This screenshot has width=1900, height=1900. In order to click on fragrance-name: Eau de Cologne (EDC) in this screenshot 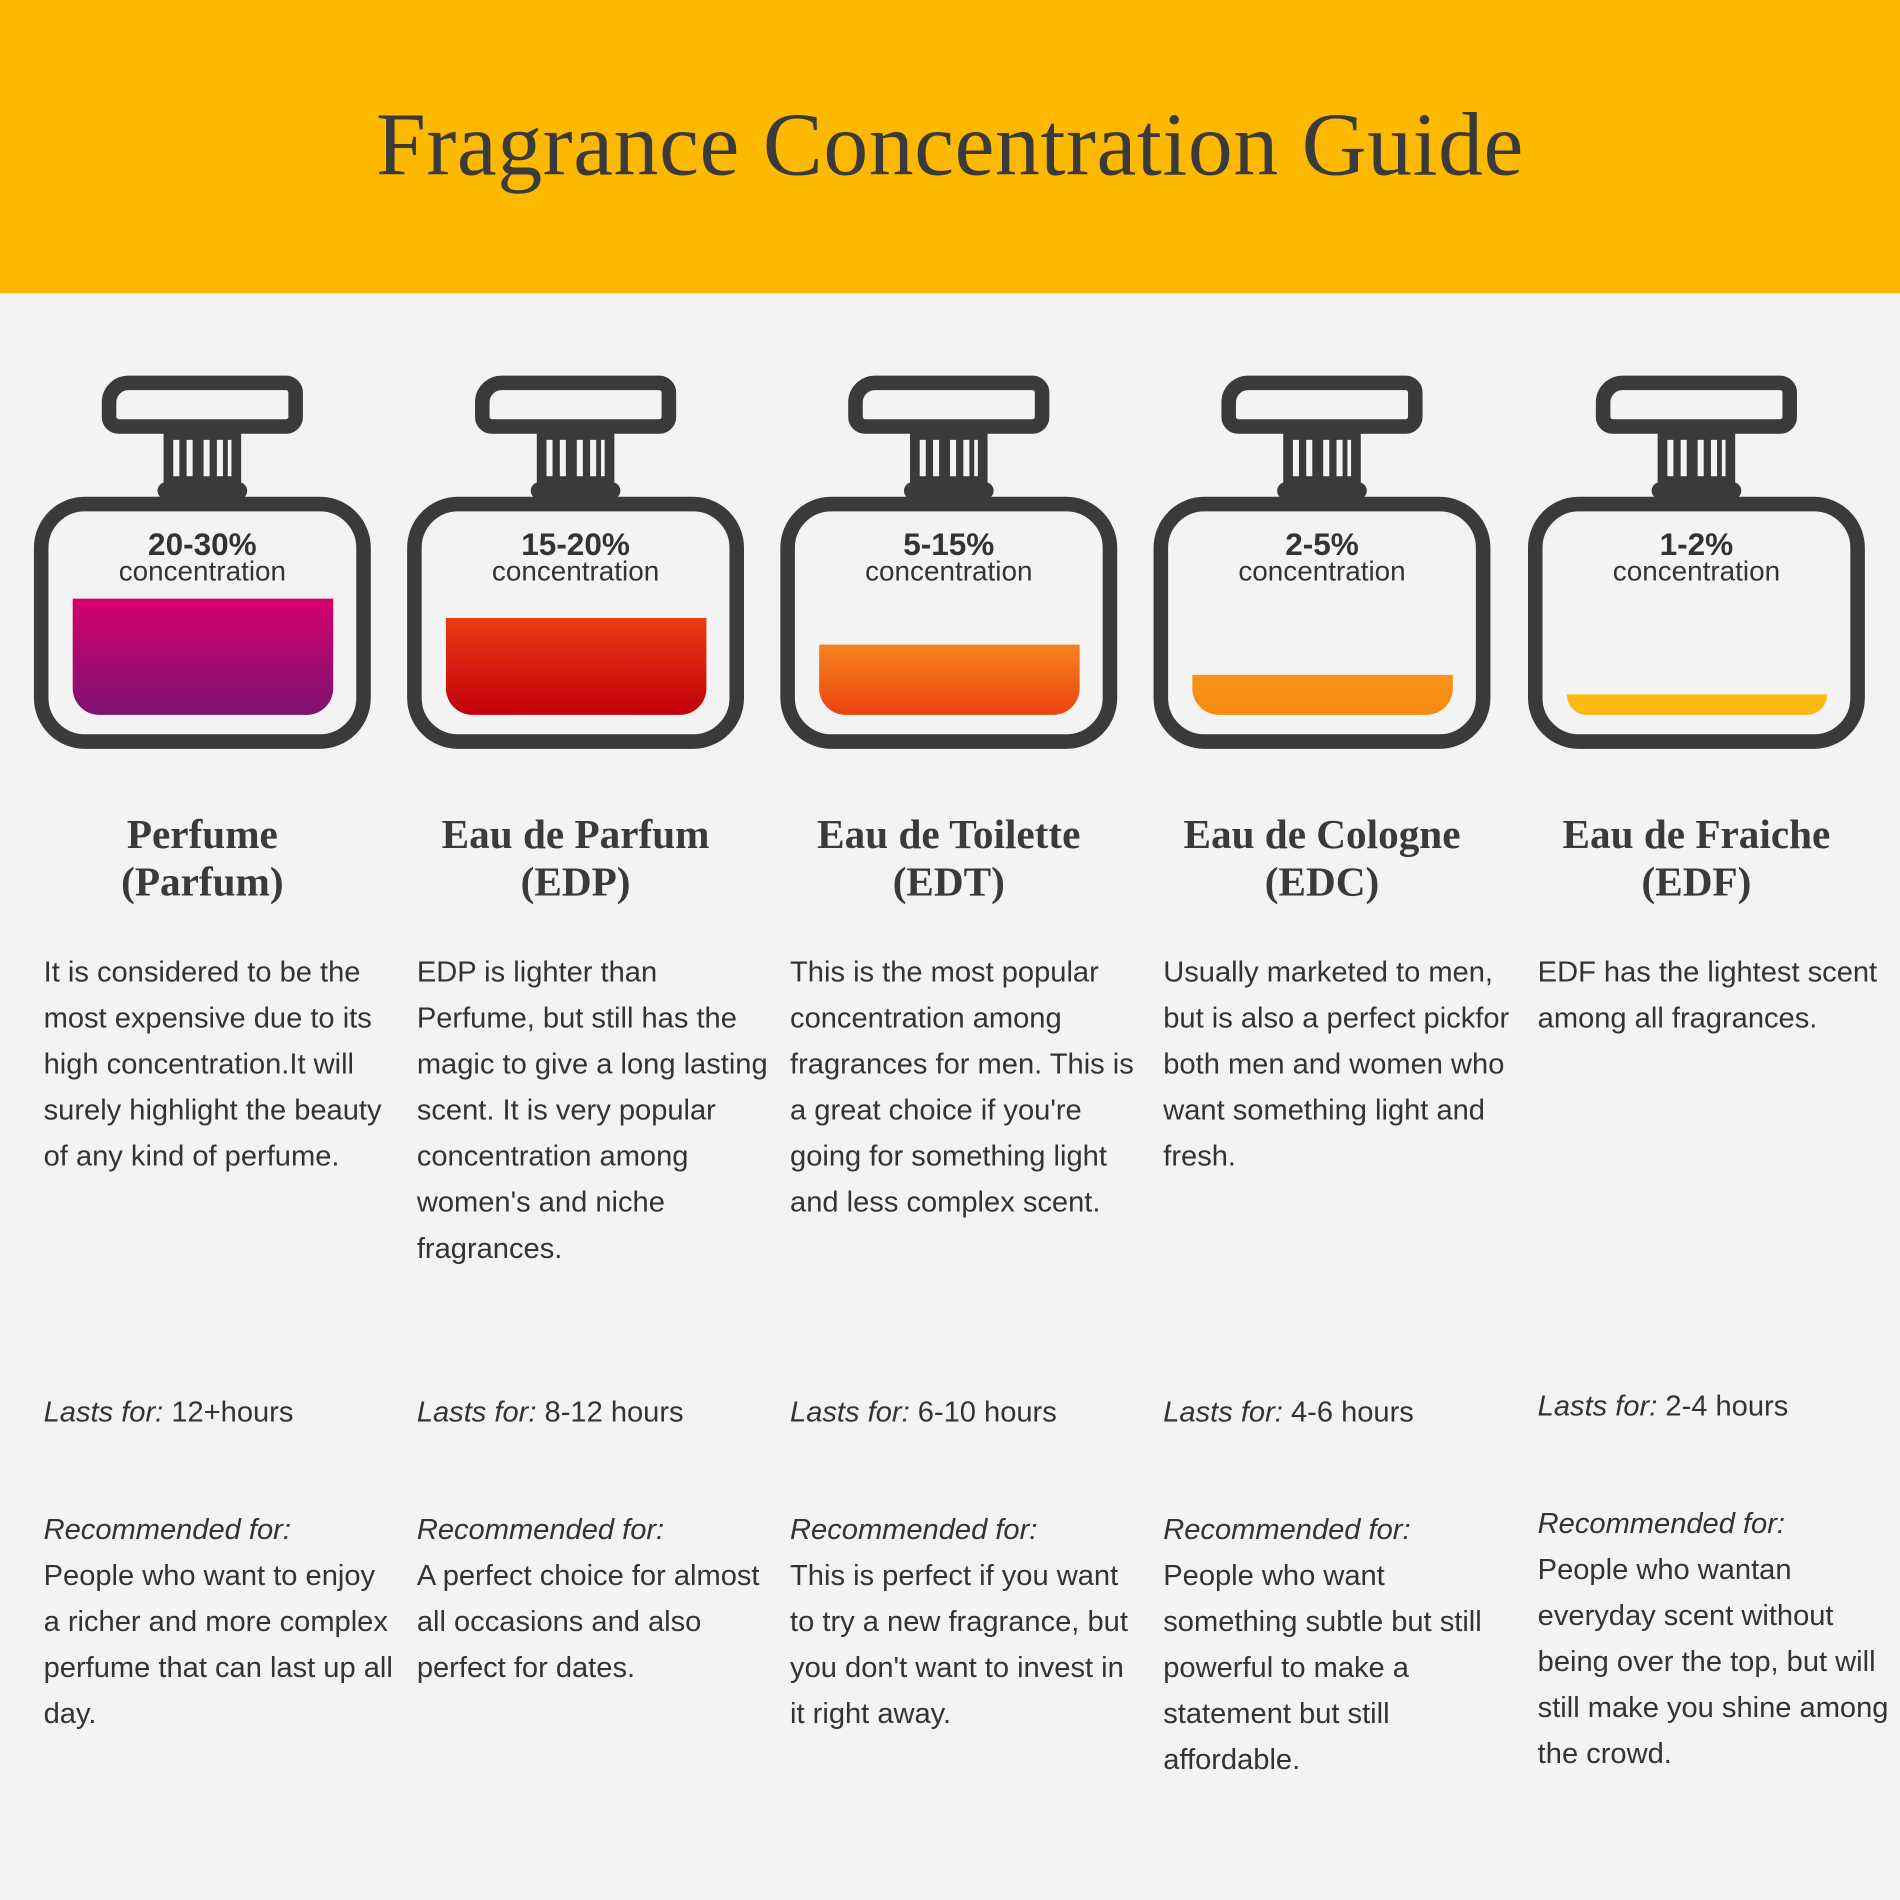, I will do `click(1322, 859)`.